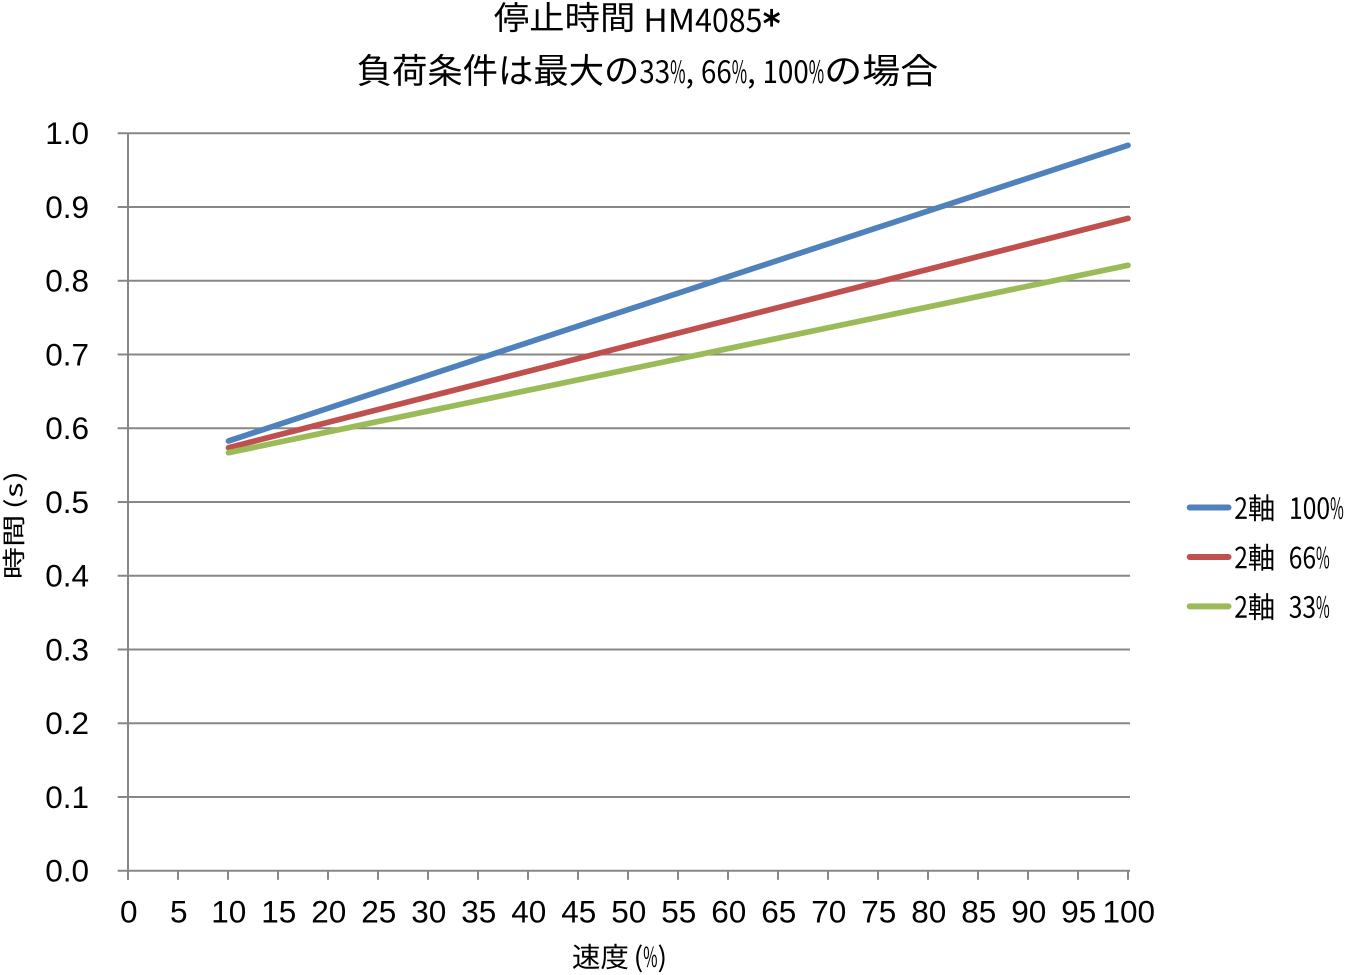  Describe the element at coordinates (67, 354) in the screenshot. I see `svg-text: 0.7` at that location.